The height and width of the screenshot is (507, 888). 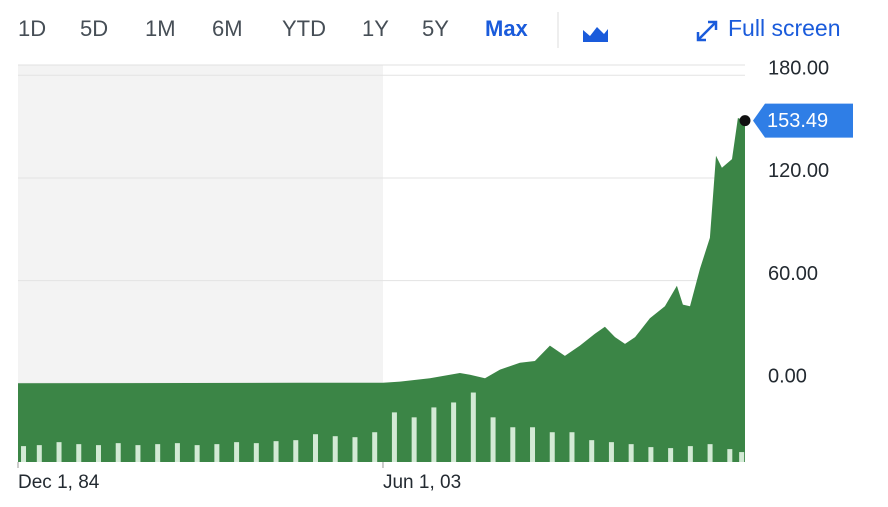 I want to click on y-tick-label: 0.00, so click(x=787, y=377).